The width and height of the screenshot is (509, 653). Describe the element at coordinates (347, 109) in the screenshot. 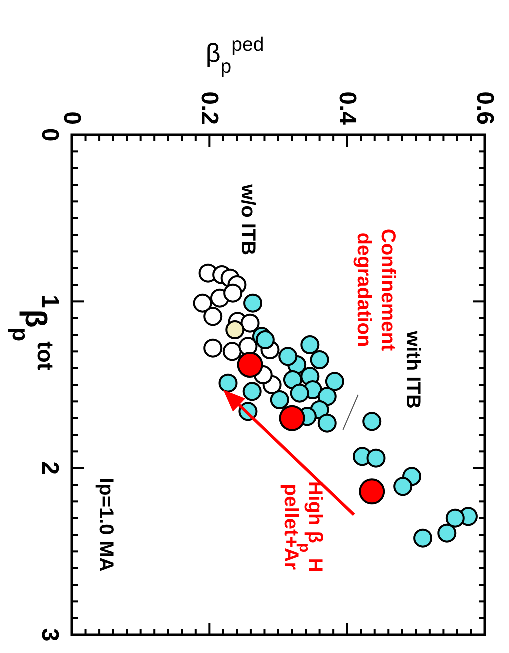

I see `x-tick-label: 0.4` at that location.